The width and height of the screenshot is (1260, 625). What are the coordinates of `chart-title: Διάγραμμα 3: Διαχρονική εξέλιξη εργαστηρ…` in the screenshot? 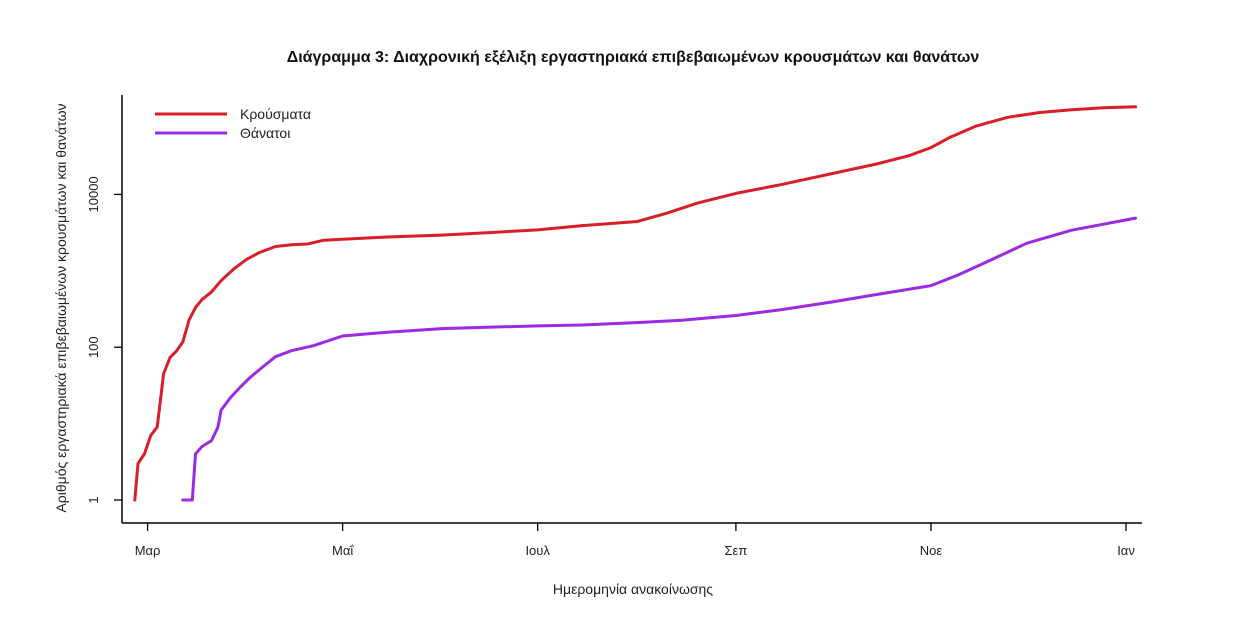 It's located at (633, 57).